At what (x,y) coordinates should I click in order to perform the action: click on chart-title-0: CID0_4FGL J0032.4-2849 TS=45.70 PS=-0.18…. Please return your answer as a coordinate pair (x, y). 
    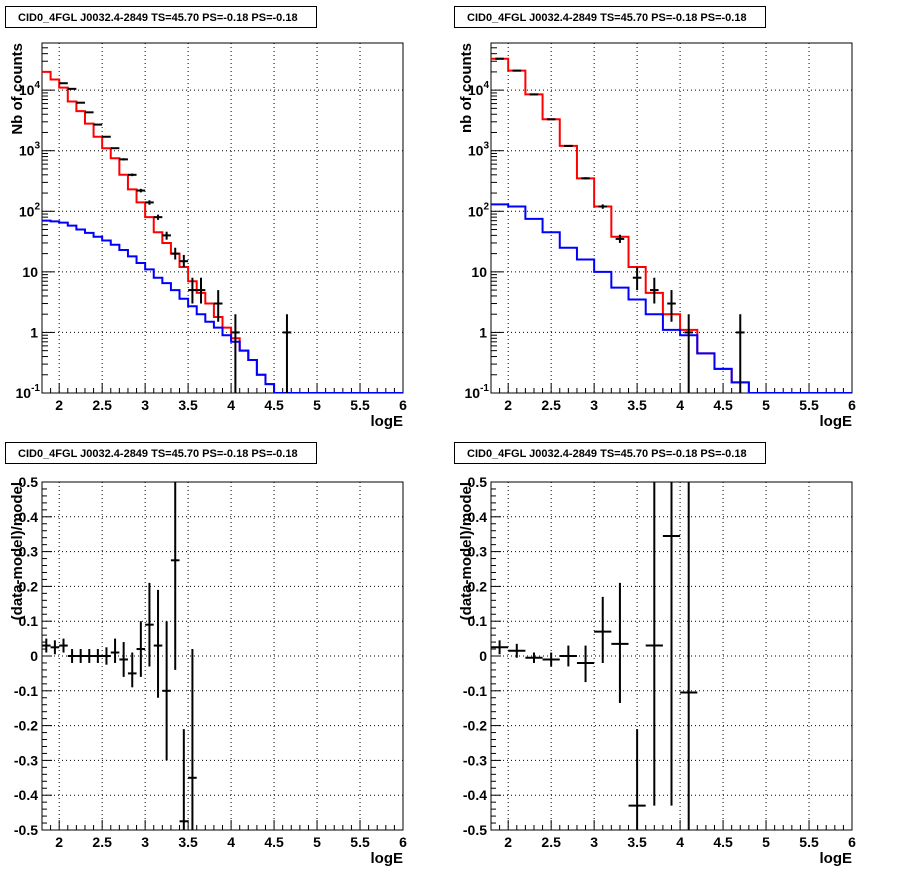
    Looking at the image, I should click on (161, 17).